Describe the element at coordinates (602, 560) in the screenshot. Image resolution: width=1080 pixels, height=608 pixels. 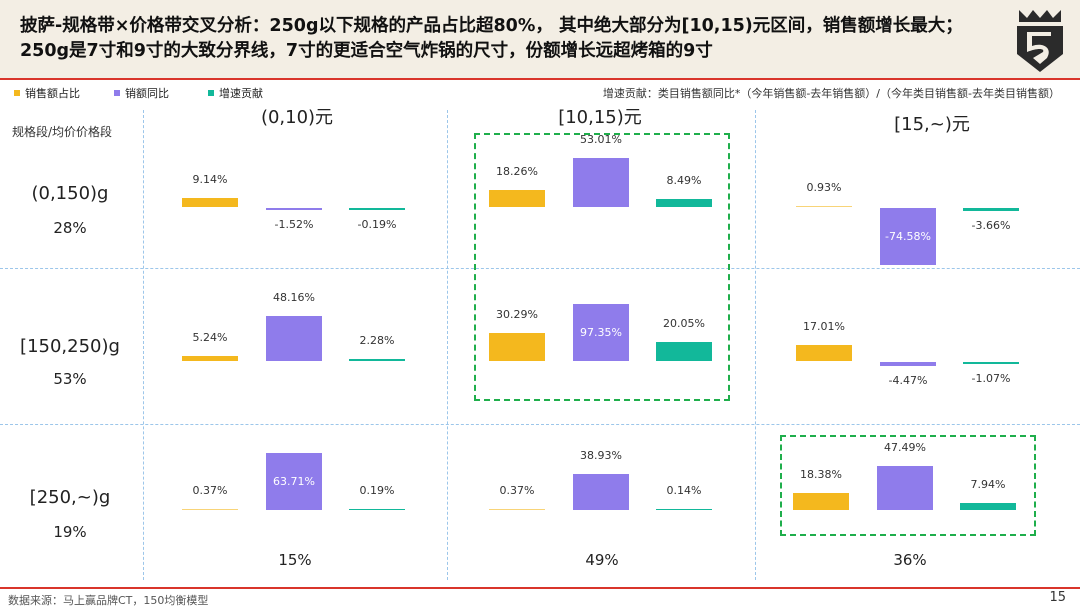
I see `column-share: 49%` at that location.